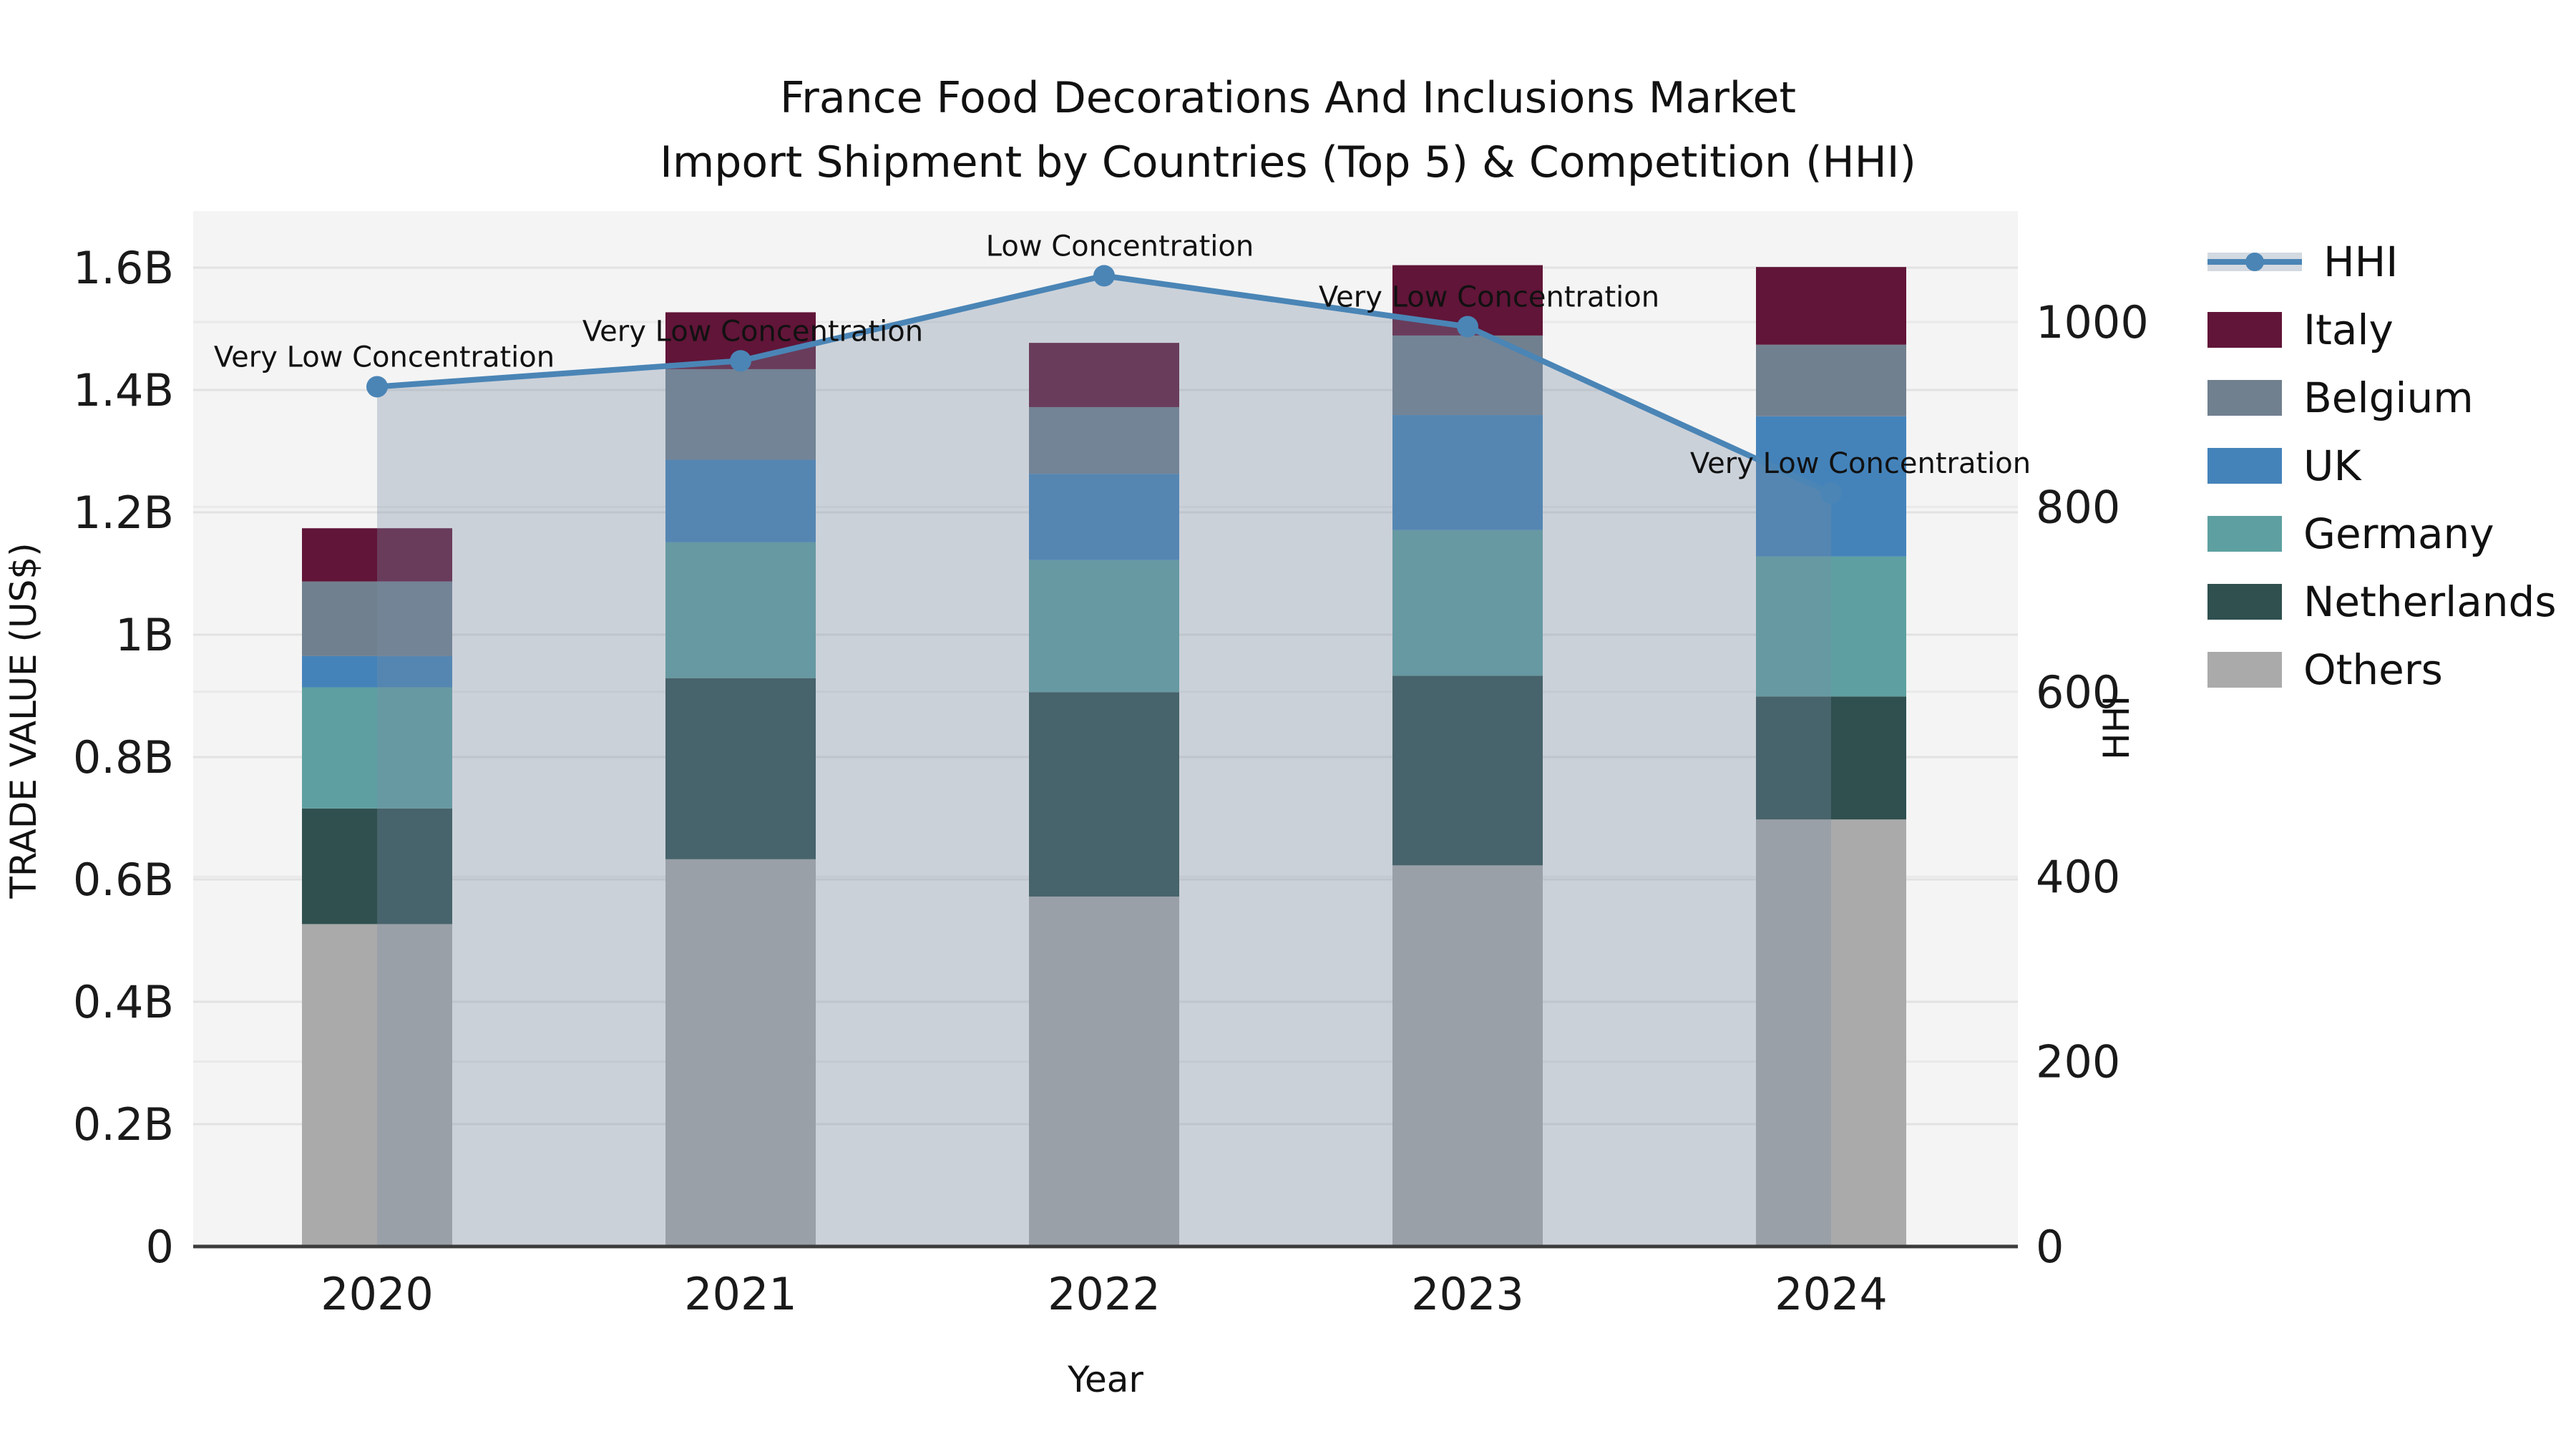 The width and height of the screenshot is (2576, 1449). I want to click on y-axis-title-right: HHI, so click(2116, 728).